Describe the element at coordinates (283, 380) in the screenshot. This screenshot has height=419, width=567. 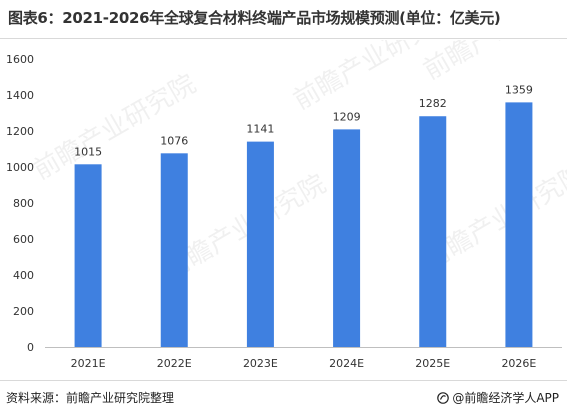
I see `footer-divider` at that location.